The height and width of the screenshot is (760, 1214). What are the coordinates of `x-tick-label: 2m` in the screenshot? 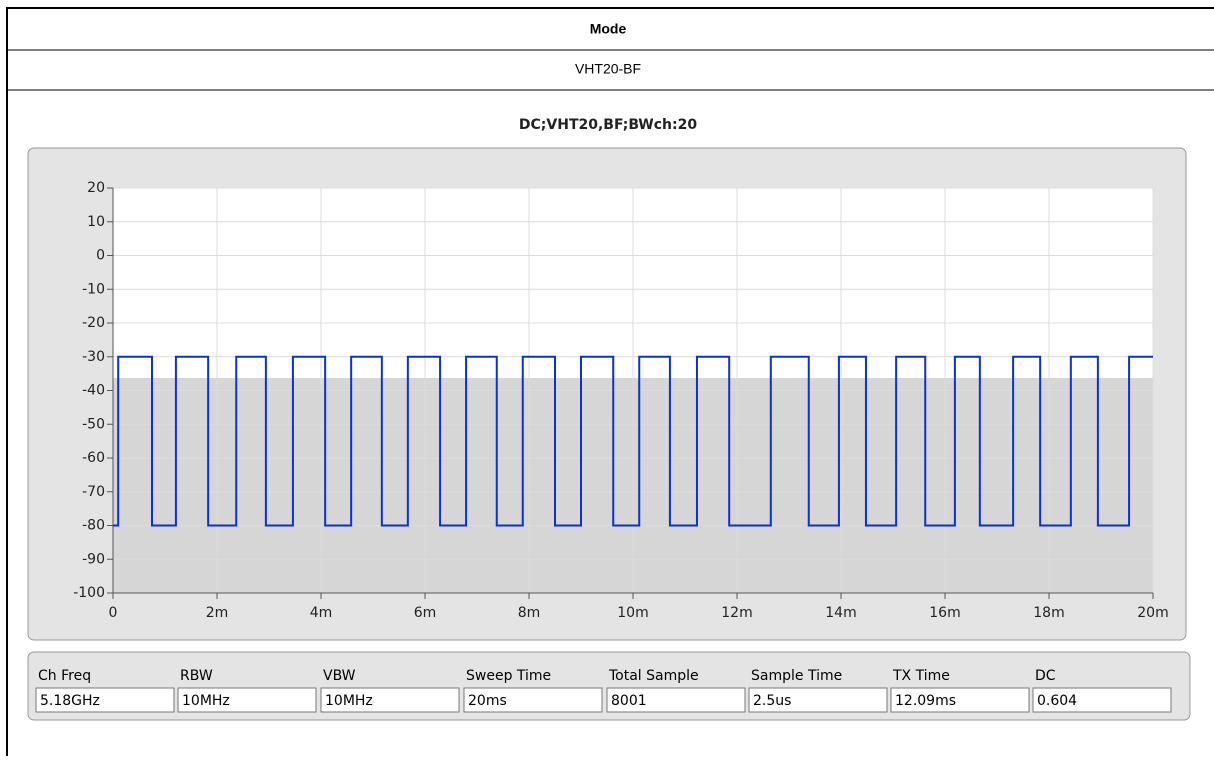 It's located at (217, 613).